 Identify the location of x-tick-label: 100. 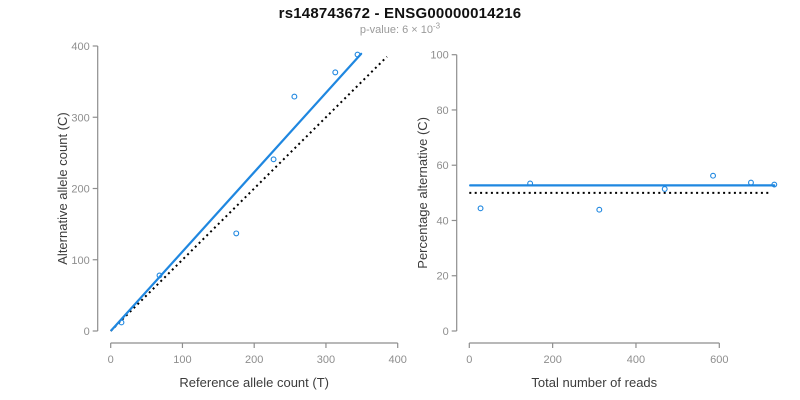
(182, 360).